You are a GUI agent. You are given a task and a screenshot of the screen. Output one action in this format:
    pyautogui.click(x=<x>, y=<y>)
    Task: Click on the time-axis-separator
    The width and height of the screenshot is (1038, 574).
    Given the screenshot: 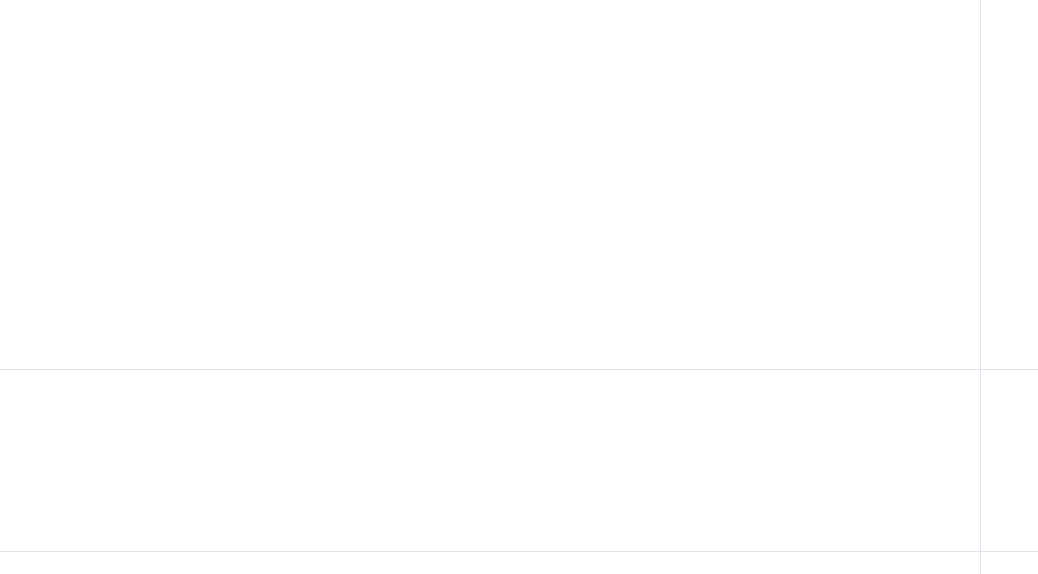 What is the action you would take?
    pyautogui.click(x=519, y=551)
    